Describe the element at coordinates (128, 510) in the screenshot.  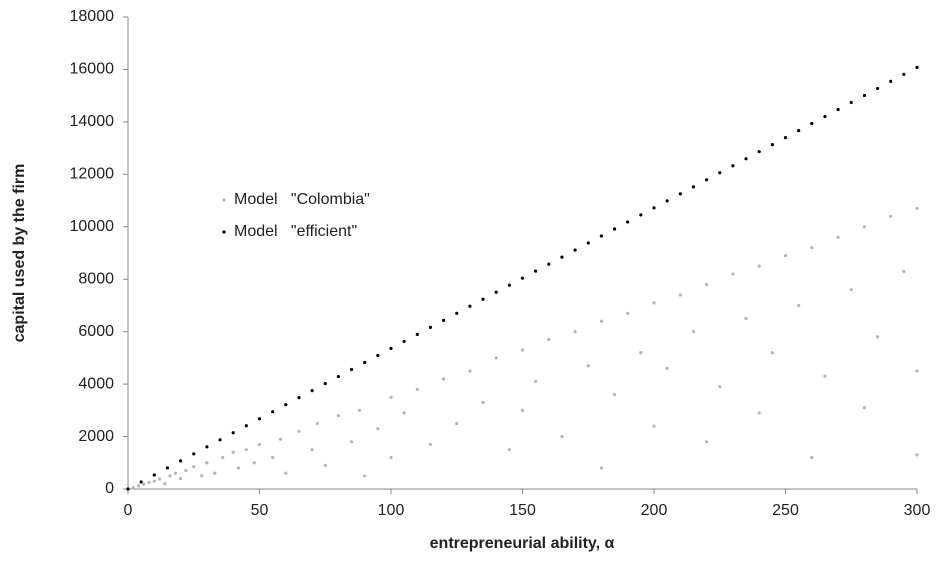
I see `x-tick-label: 0` at that location.